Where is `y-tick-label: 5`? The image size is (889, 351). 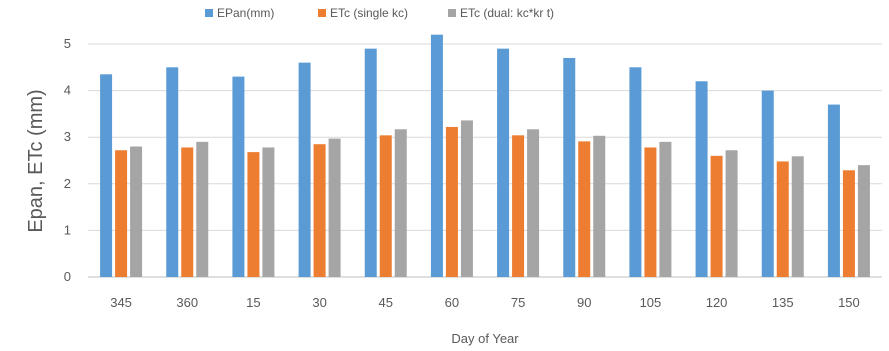
y-tick-label: 5 is located at coordinates (67, 43).